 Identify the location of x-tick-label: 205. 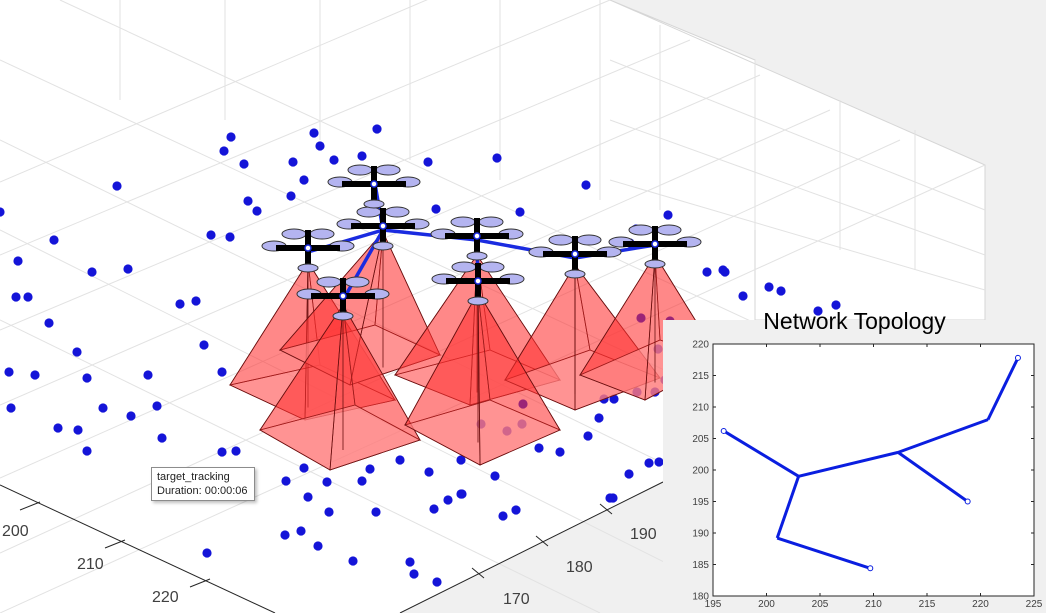
(820, 604).